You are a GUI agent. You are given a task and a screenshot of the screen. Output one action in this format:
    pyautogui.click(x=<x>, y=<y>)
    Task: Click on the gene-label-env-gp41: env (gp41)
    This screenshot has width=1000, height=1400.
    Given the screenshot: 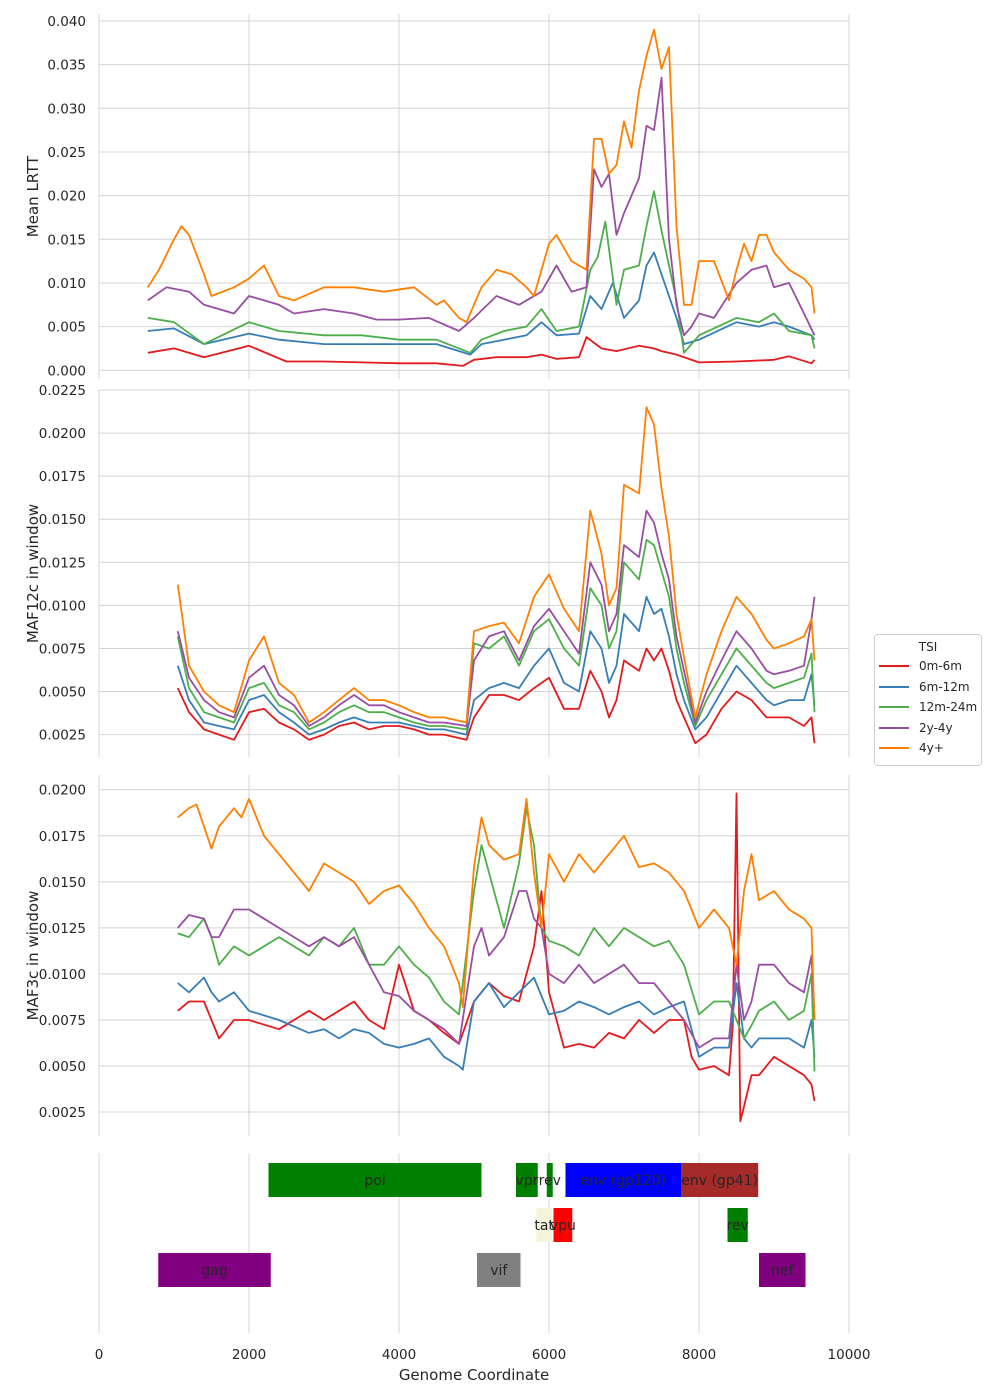 What is the action you would take?
    pyautogui.click(x=719, y=1181)
    